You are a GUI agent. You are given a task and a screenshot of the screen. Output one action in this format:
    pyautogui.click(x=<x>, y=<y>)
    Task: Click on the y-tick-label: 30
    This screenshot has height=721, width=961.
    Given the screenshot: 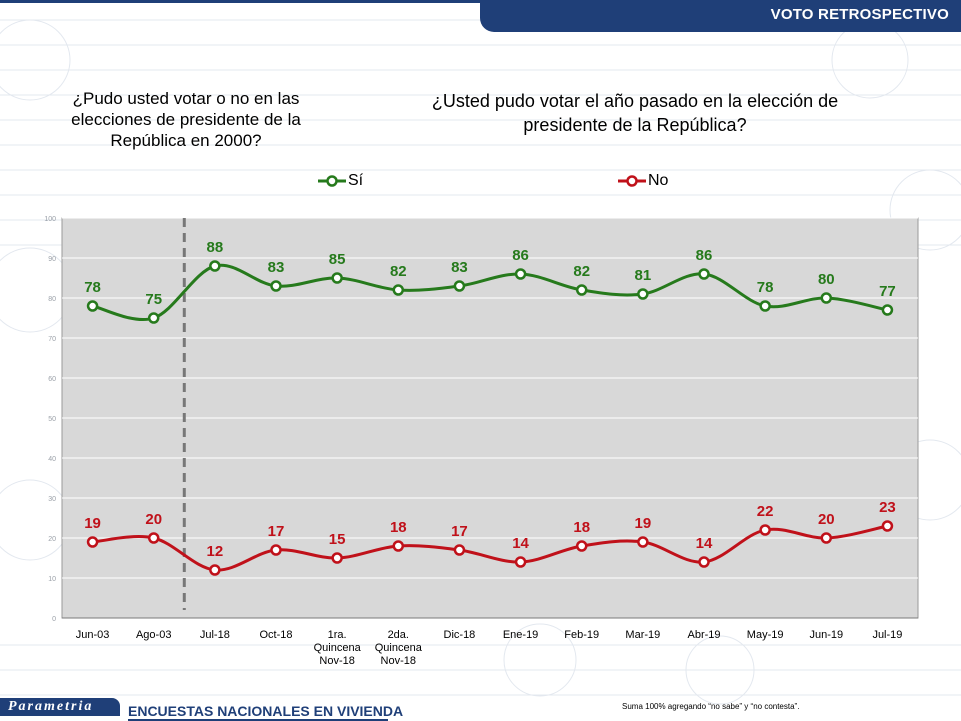 What is the action you would take?
    pyautogui.click(x=52, y=499)
    